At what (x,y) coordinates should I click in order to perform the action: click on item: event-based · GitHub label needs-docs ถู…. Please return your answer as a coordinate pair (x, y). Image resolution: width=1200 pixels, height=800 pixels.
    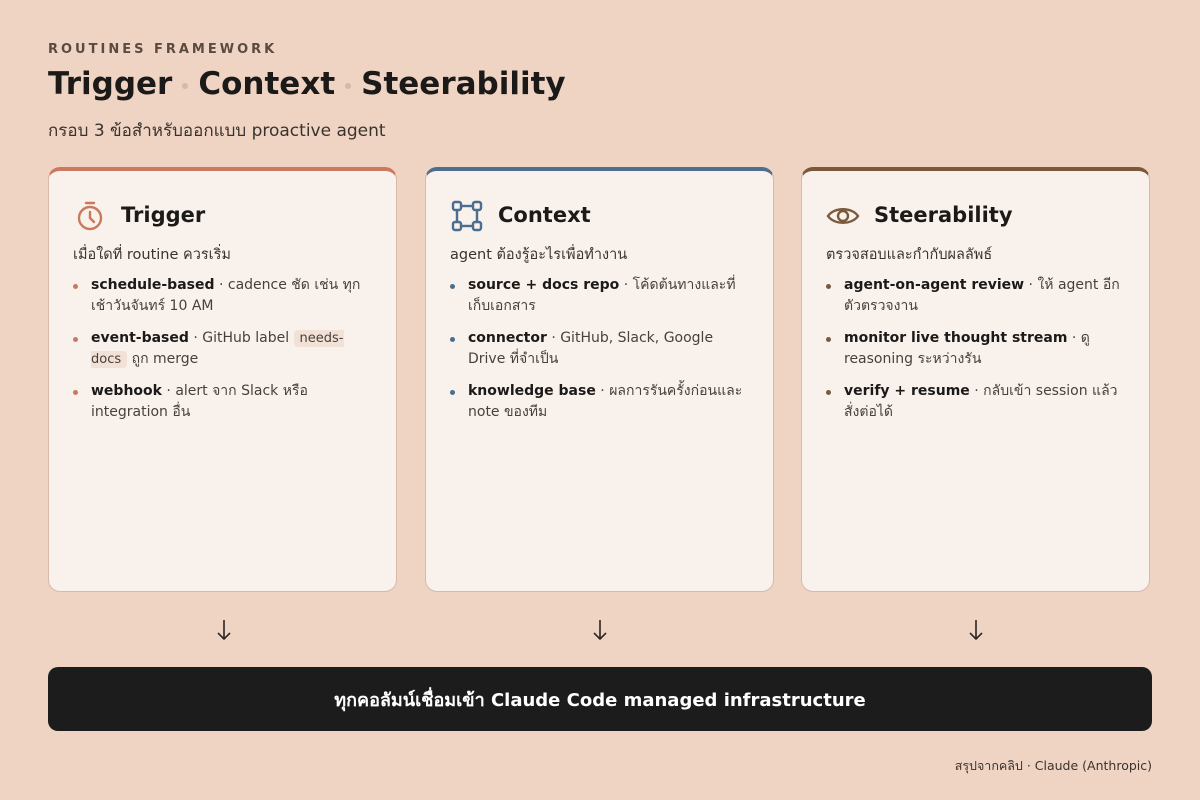
    Looking at the image, I should click on (224, 349).